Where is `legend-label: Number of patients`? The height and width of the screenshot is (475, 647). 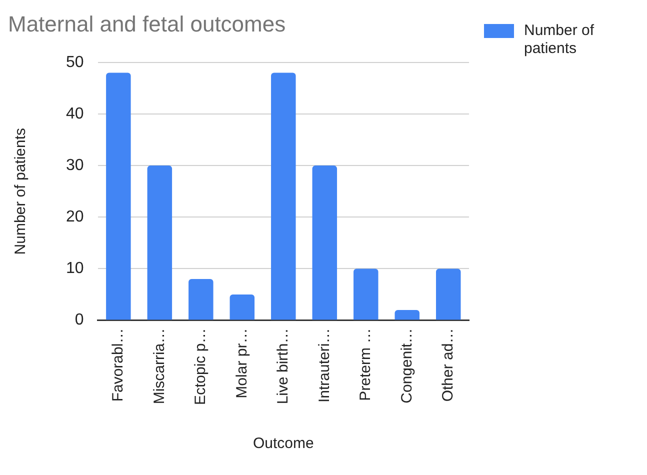
legend-label: Number of patients is located at coordinates (560, 40).